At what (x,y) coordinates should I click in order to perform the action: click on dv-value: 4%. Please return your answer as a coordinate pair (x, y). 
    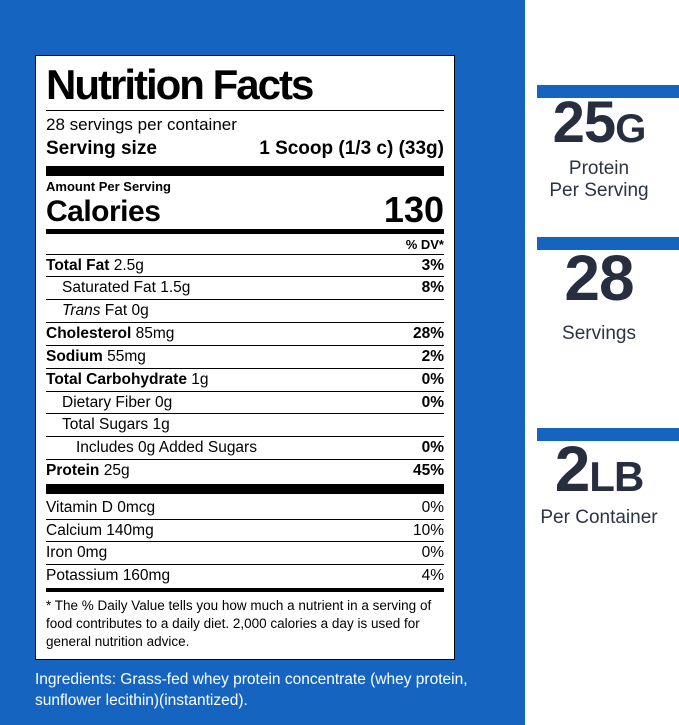
    Looking at the image, I should click on (432, 576).